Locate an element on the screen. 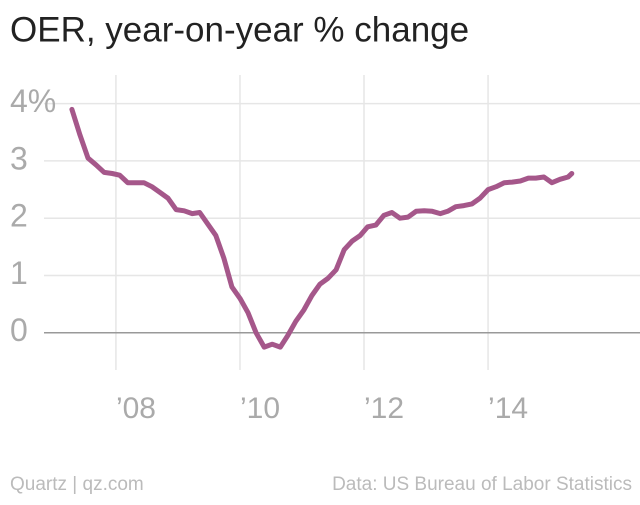 This screenshot has height=505, width=640. y-tick-label: 2 is located at coordinates (19, 216).